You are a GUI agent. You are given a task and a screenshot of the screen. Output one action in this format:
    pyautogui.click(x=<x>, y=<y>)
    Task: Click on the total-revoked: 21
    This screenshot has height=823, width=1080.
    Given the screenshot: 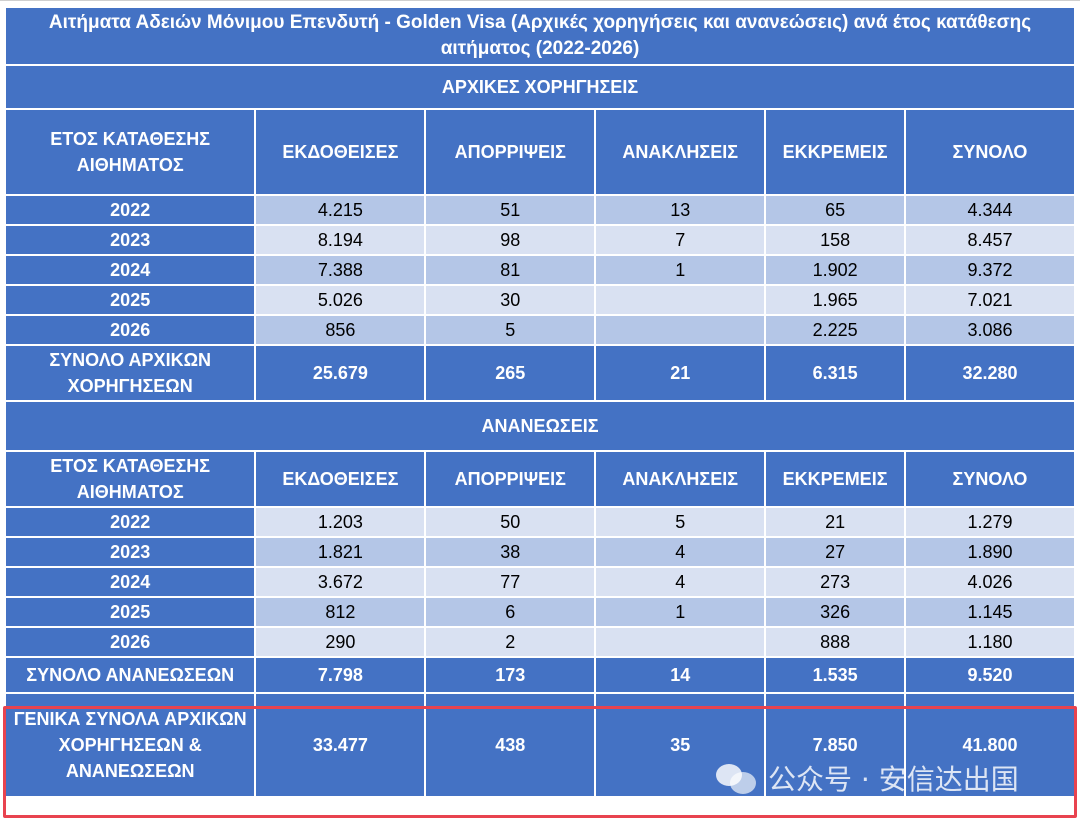 What is the action you would take?
    pyautogui.click(x=680, y=373)
    